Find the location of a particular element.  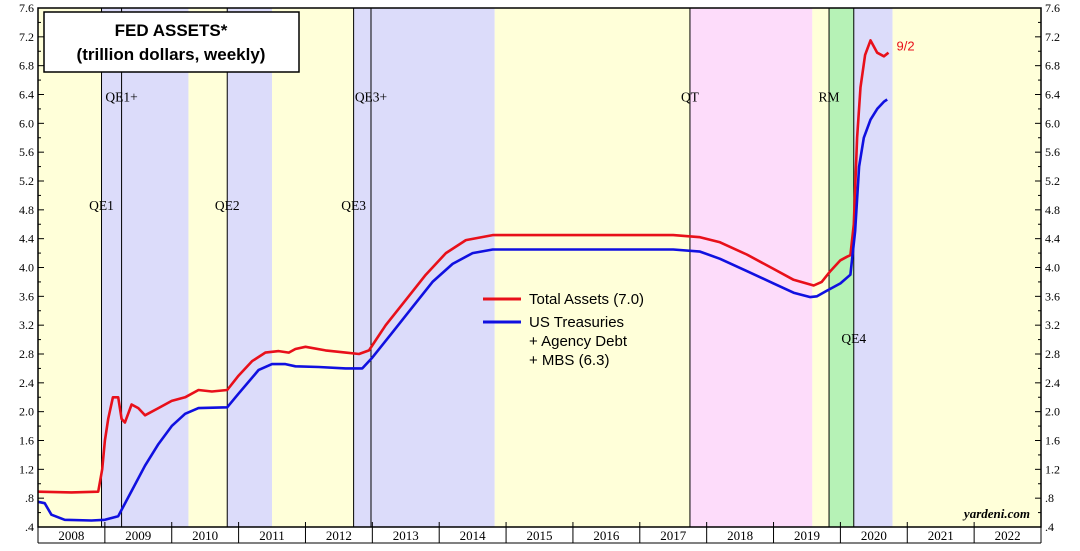

phase-label-qe3: QE3 is located at coordinates (353, 205).